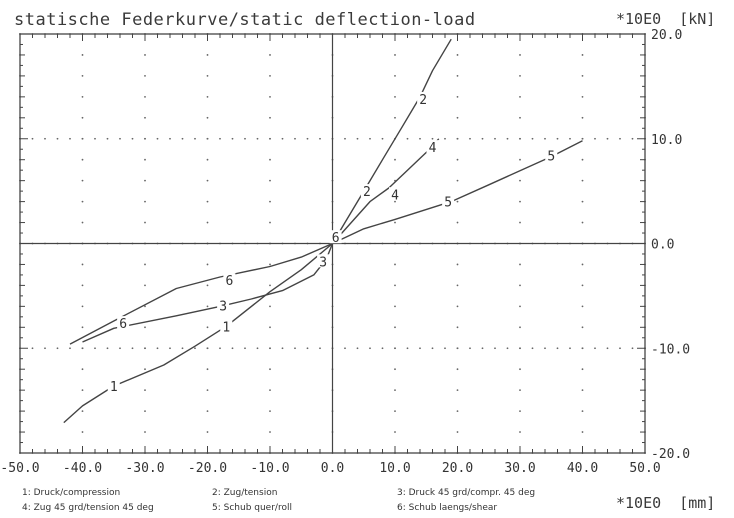 The image size is (734, 518). I want to click on x-tick-label: 20.0, so click(457, 468).